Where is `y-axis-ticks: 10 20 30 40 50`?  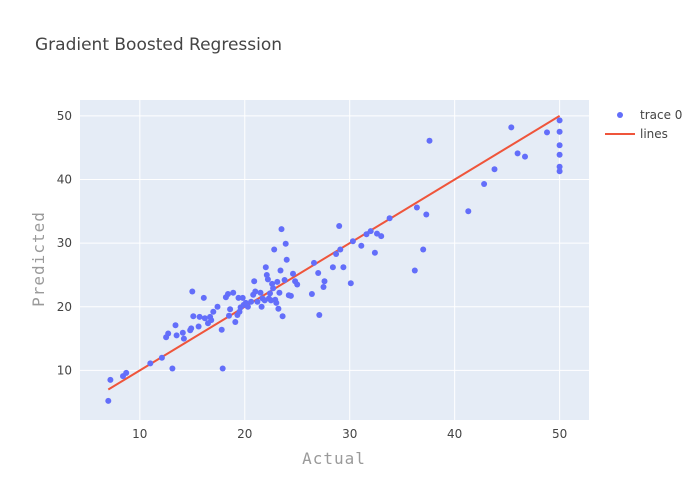 y-axis-ticks: 10 20 30 40 50 is located at coordinates (64, 243).